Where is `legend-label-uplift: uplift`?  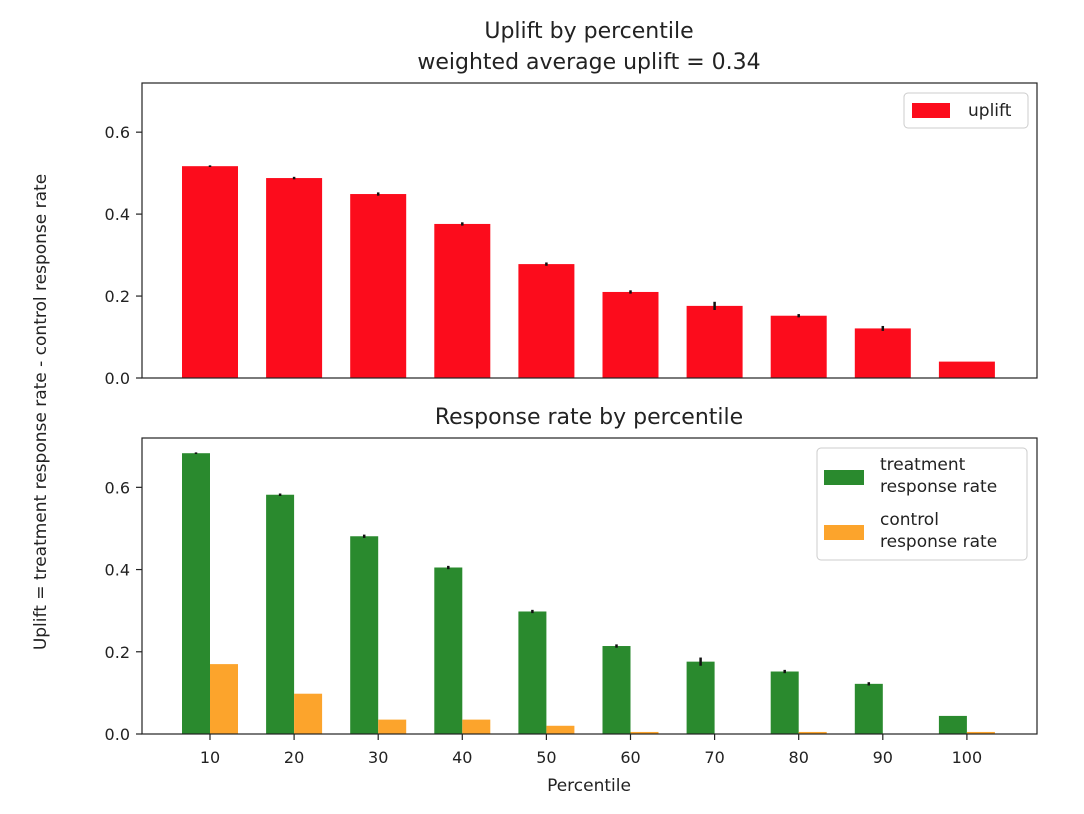
legend-label-uplift: uplift is located at coordinates (990, 111).